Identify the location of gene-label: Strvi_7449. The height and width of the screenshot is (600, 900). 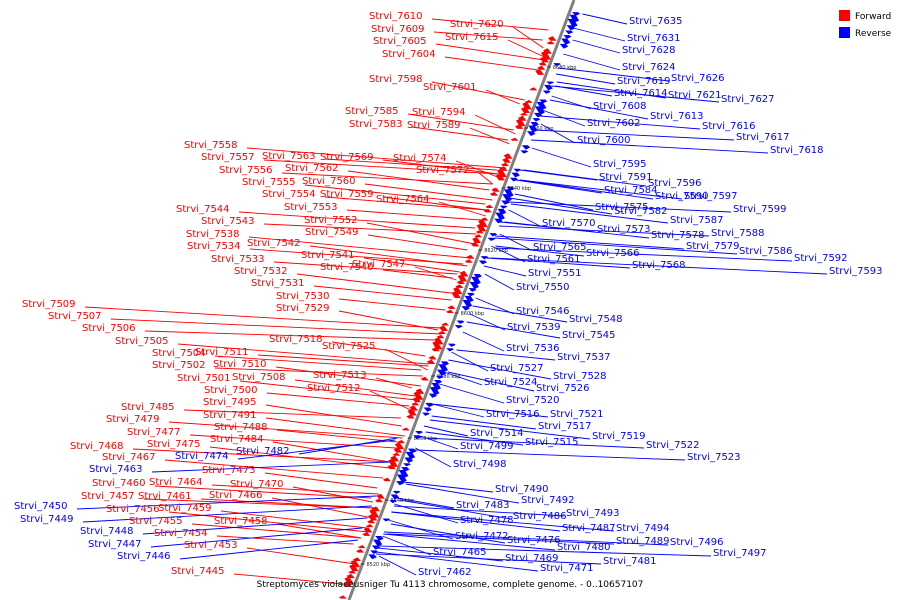
(47, 519).